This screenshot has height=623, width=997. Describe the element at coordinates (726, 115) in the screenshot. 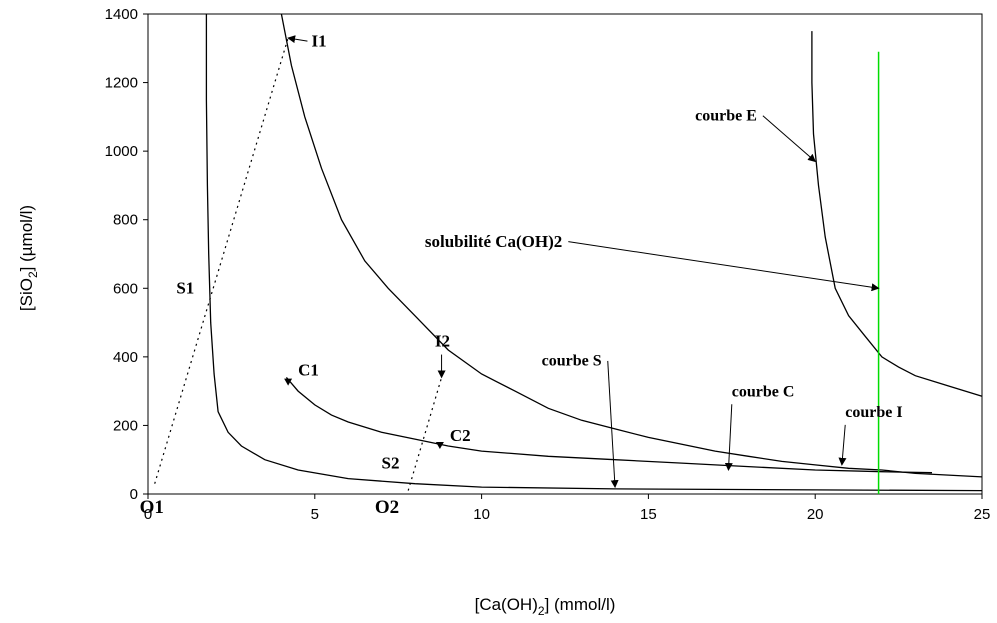

I see `annotation-label: courbe E` at that location.